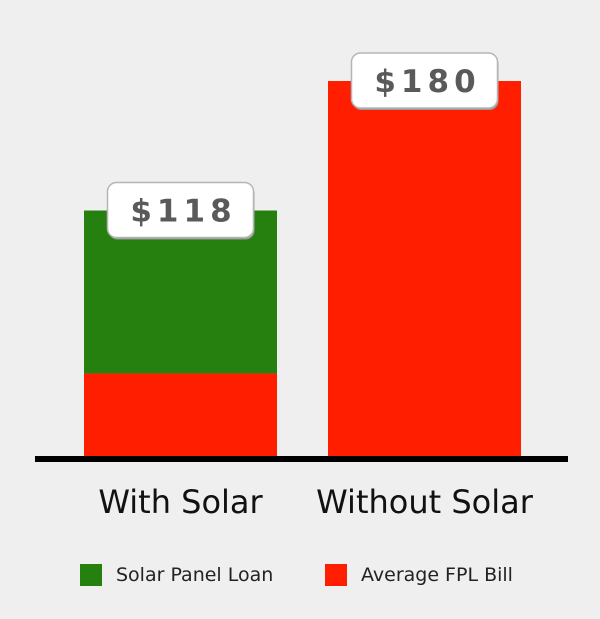 This screenshot has width=600, height=619. Describe the element at coordinates (183, 212) in the screenshot. I see `data-label-with-solar: $118` at that location.